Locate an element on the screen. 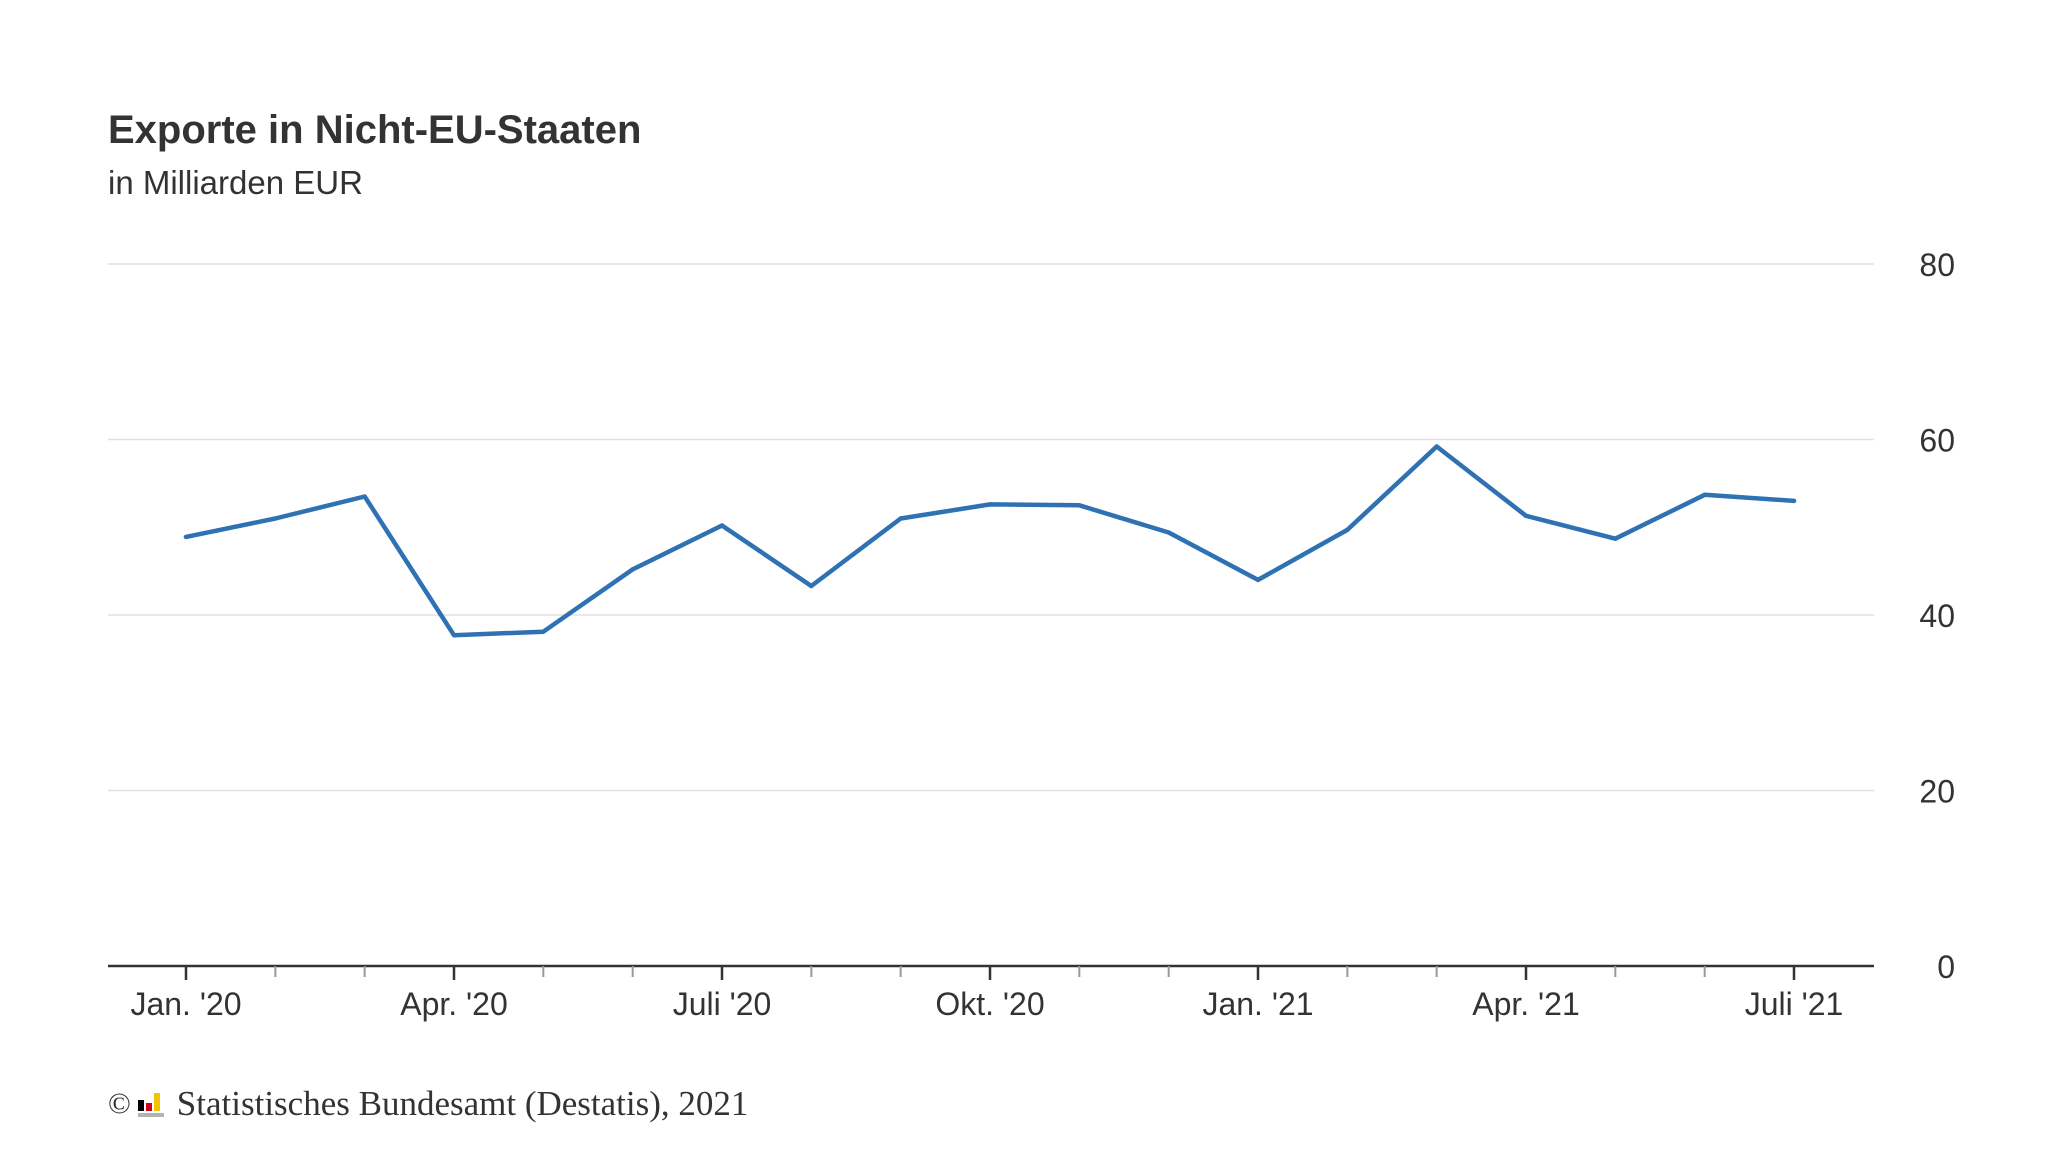 Image resolution: width=2048 pixels, height=1152 pixels. chart-title: Exporte in Nicht-EU-Staaten is located at coordinates (375, 130).